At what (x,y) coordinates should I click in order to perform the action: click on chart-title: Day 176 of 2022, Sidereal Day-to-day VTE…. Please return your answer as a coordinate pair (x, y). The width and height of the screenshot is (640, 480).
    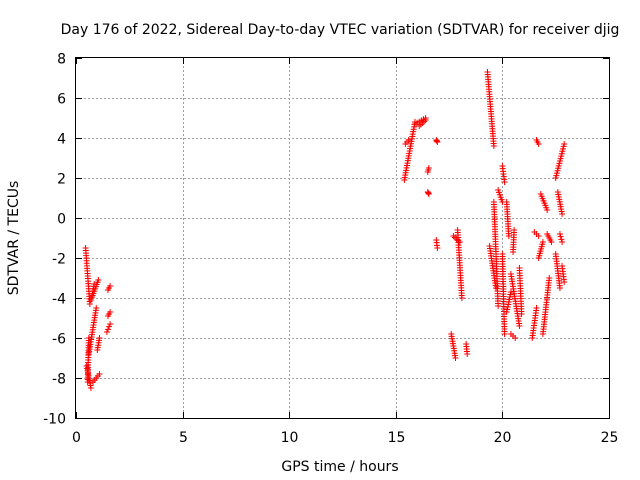
    Looking at the image, I should click on (340, 30).